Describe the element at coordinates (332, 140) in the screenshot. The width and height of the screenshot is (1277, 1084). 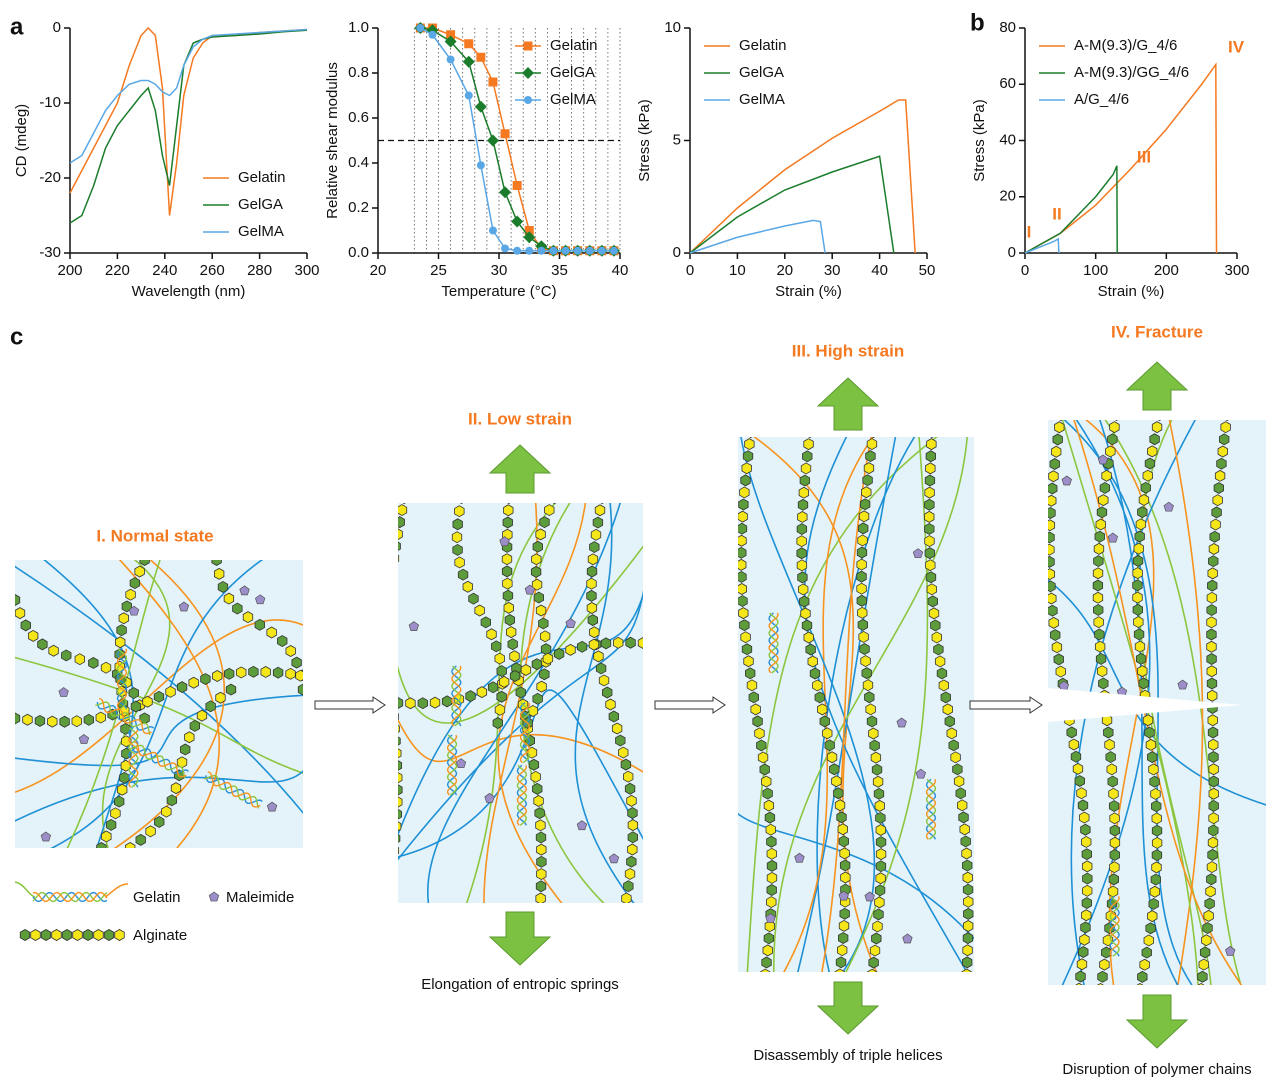
I see `y-axis-label: Relative shear modulus` at that location.